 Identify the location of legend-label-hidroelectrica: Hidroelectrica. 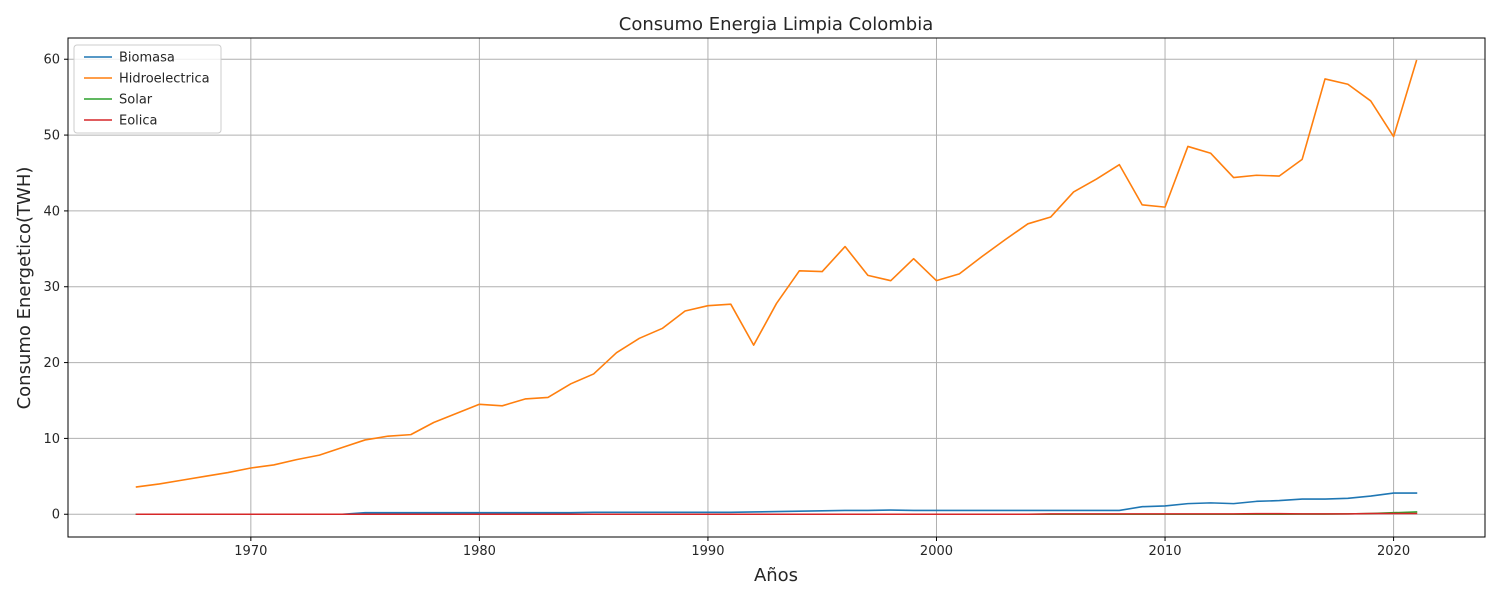
(164, 79).